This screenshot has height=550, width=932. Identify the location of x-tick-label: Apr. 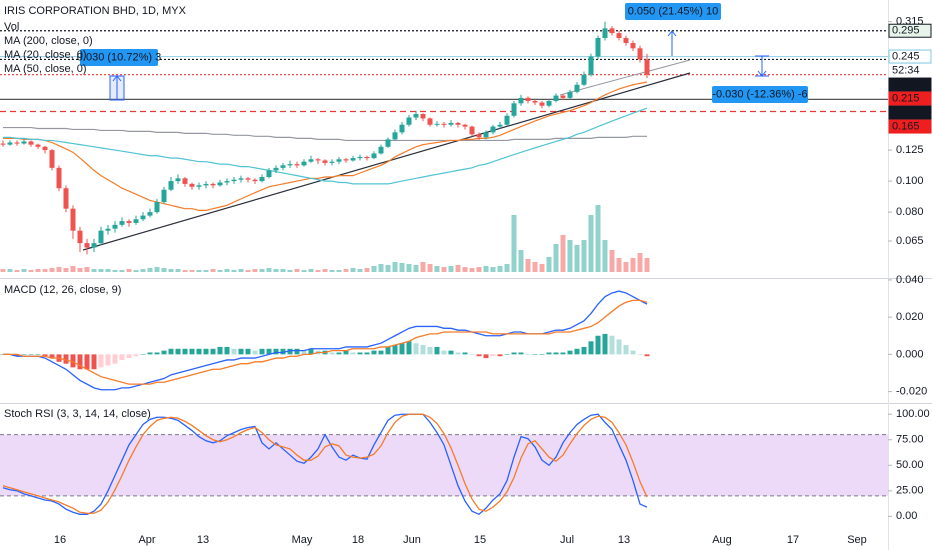
(146, 540).